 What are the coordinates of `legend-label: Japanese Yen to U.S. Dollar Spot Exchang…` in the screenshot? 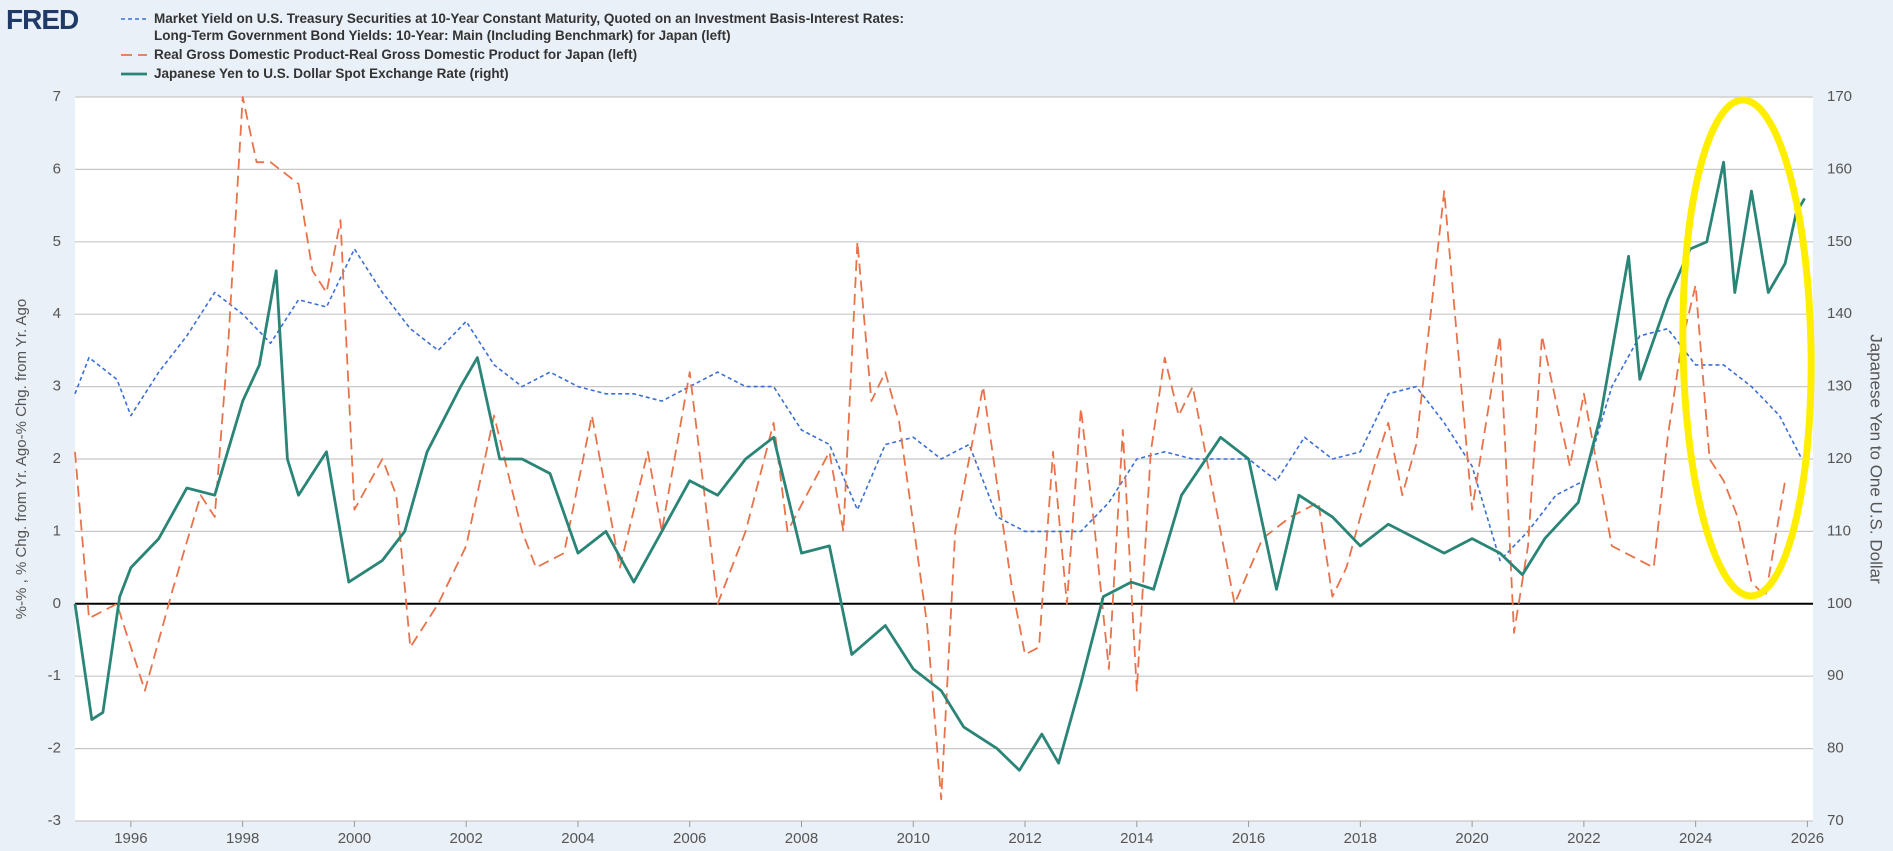 It's located at (331, 73).